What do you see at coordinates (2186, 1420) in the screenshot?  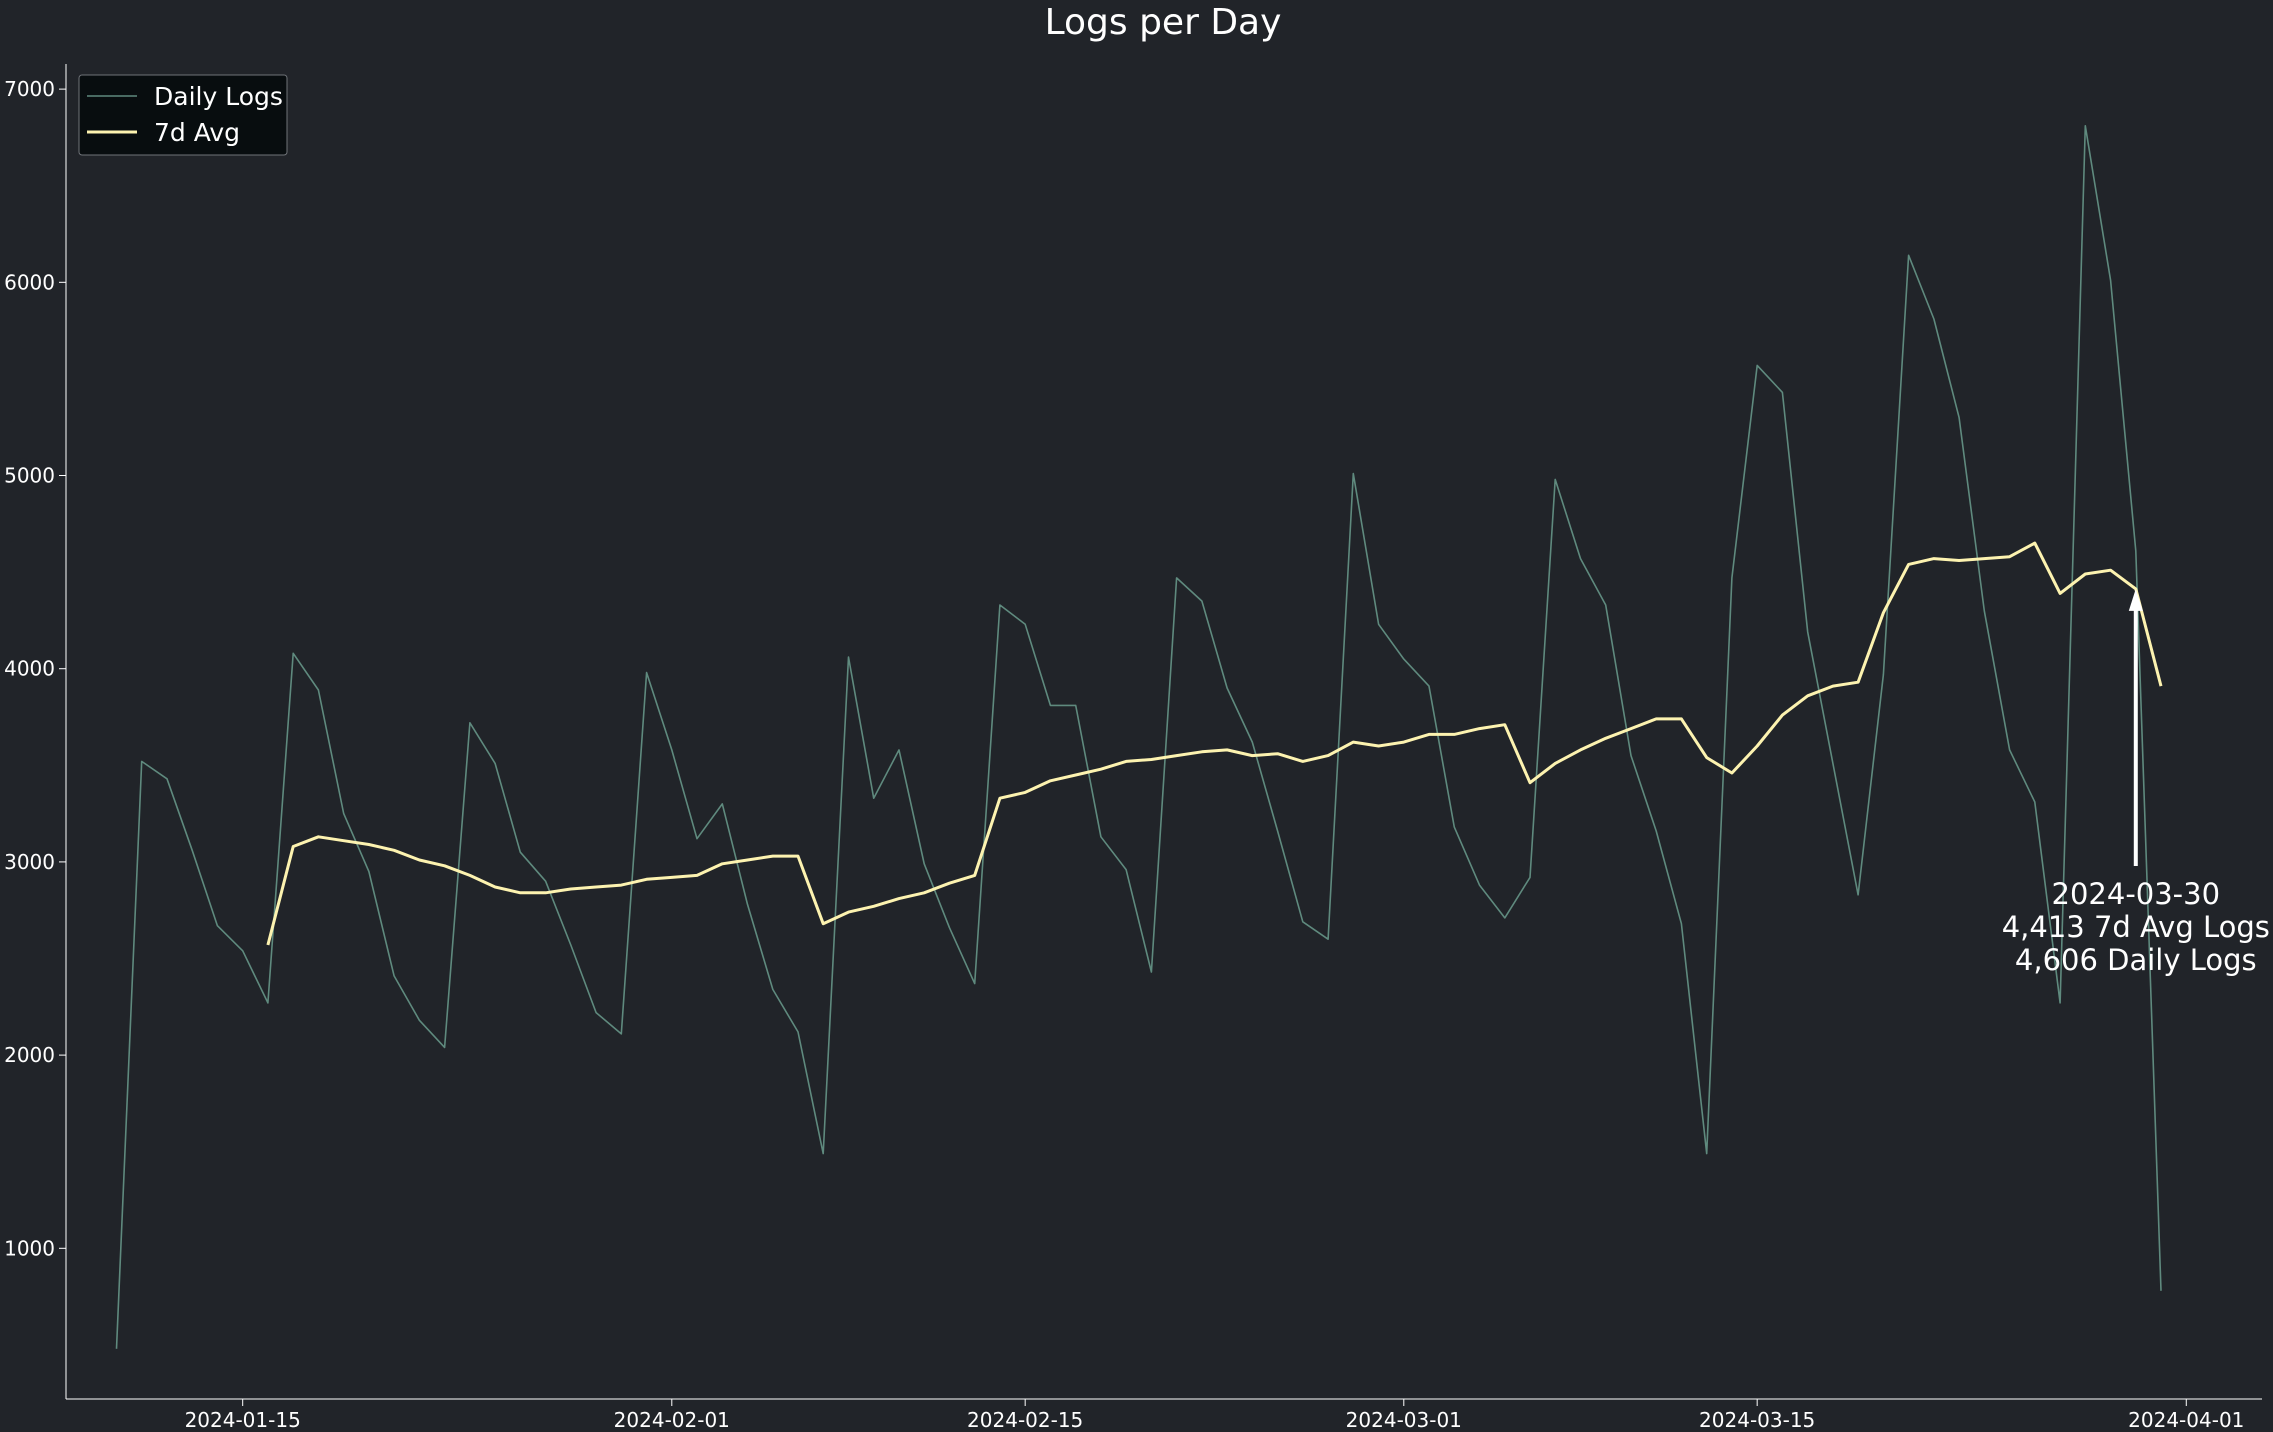 I see `x-tick-label: 2024-04-01` at bounding box center [2186, 1420].